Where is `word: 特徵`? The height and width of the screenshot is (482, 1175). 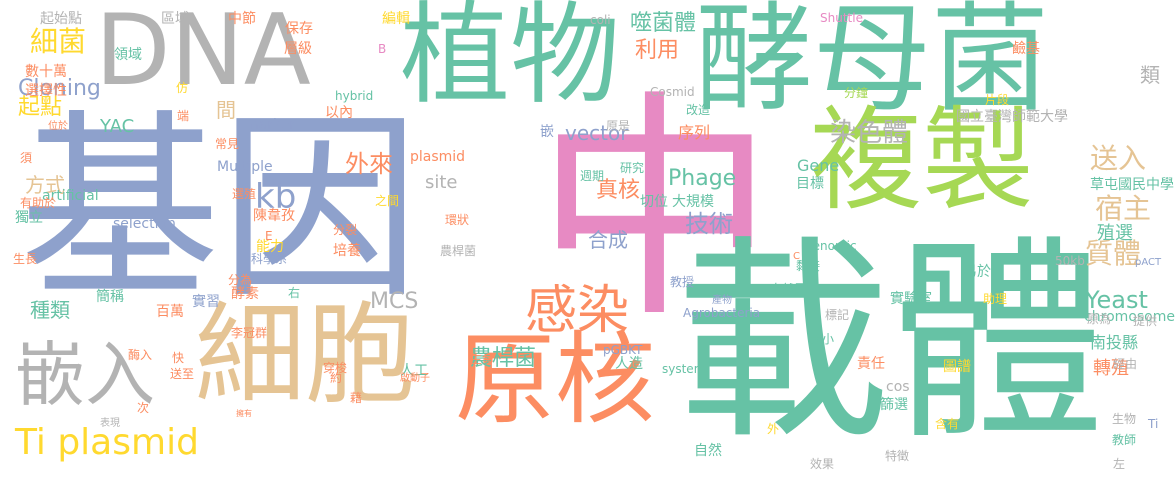
word: 特徵 is located at coordinates (897, 456).